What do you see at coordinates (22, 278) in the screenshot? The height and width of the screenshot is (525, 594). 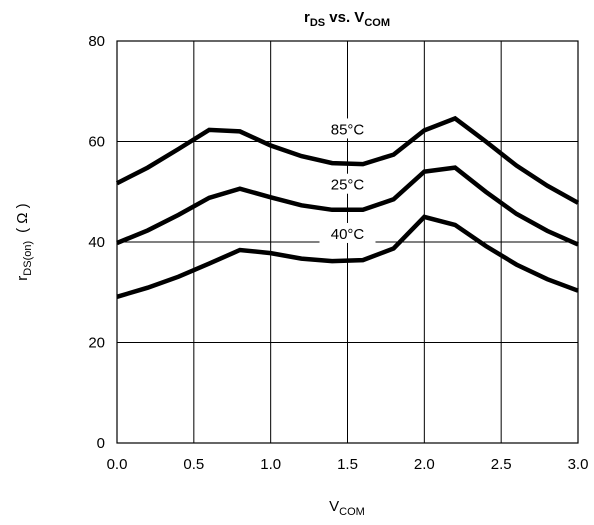 I see `y-axis-label-main: r` at bounding box center [22, 278].